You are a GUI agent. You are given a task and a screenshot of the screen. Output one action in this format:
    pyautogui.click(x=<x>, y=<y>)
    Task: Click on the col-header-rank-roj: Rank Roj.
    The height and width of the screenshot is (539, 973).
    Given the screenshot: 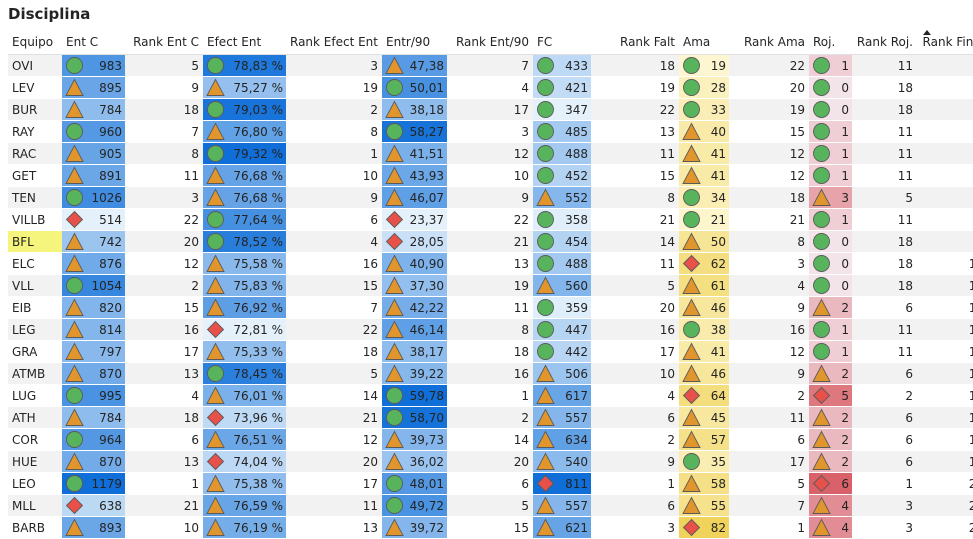 What is the action you would take?
    pyautogui.click(x=884, y=42)
    